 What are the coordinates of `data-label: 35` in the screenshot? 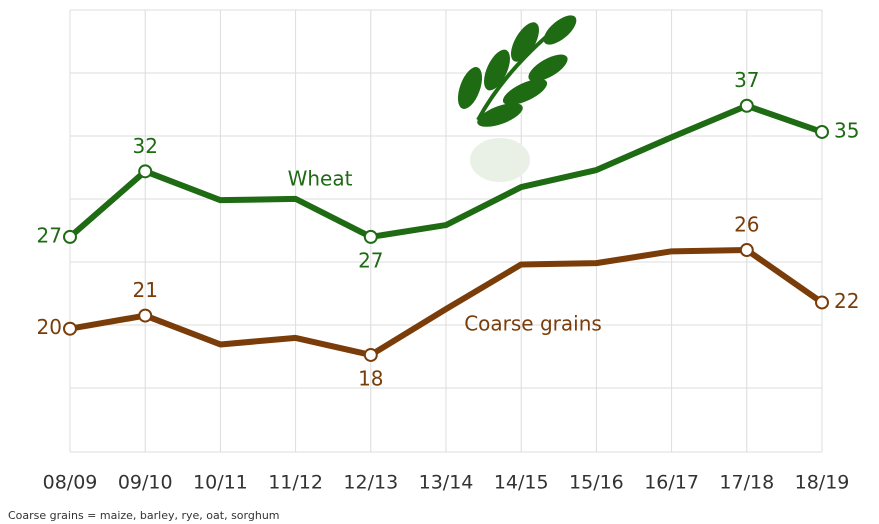 It's located at (846, 130).